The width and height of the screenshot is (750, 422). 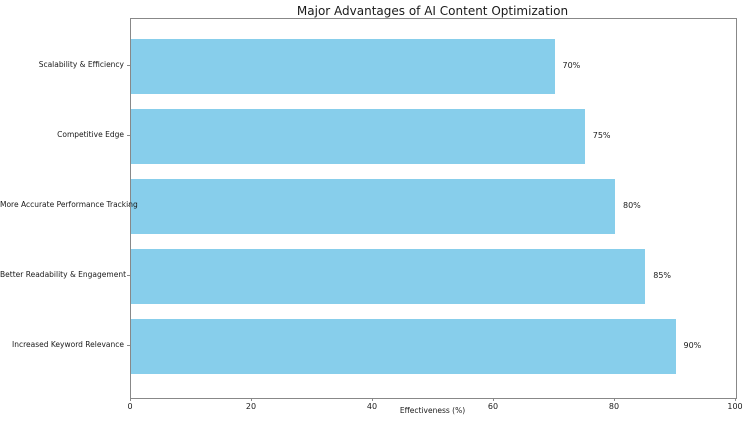 I want to click on x-tick-label: 20, so click(x=251, y=406).